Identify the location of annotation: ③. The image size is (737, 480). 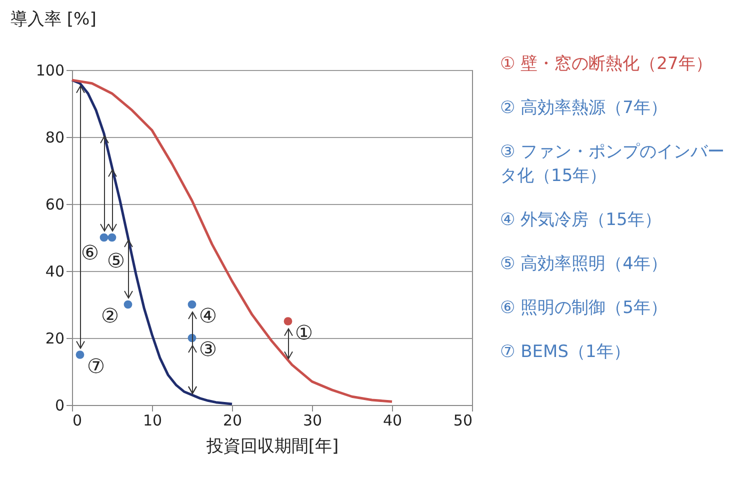
(208, 349).